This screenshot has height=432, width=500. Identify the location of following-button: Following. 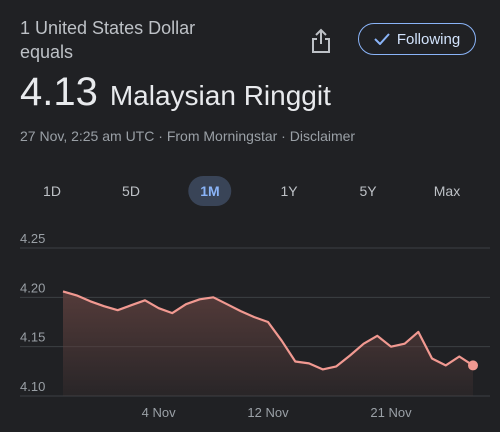
(417, 39).